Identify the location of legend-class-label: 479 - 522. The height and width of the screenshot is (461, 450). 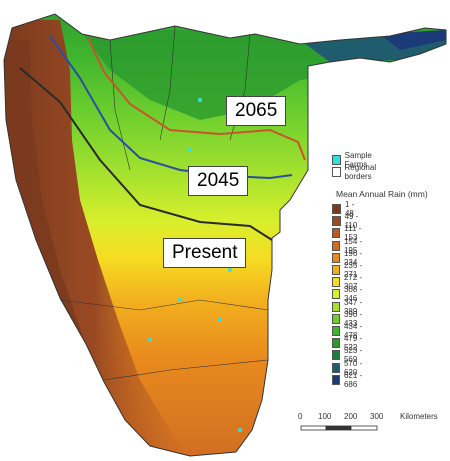
(353, 343).